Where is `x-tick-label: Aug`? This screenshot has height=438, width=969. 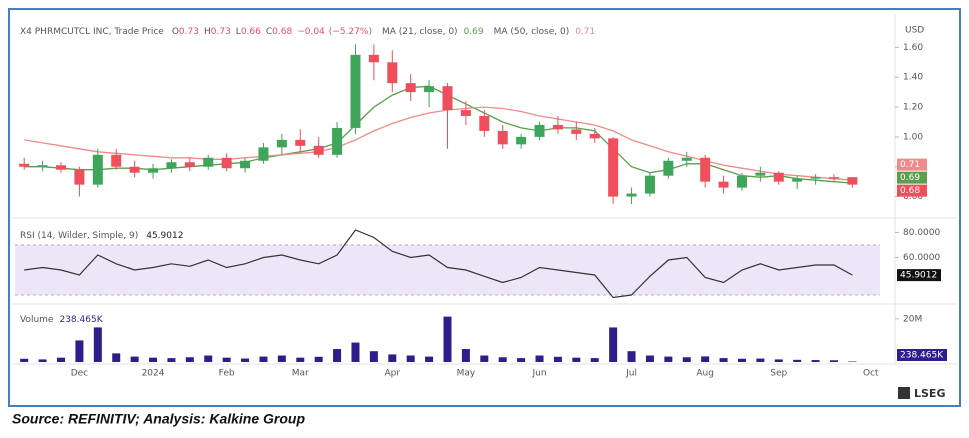
x-tick-label: Aug is located at coordinates (705, 374).